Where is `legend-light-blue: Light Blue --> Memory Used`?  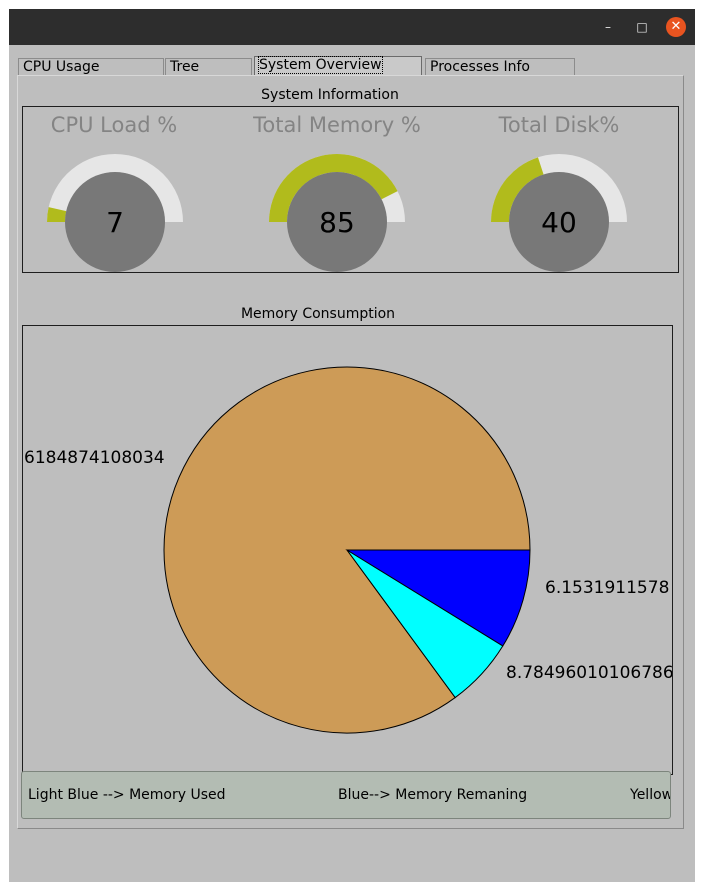
legend-light-blue: Light Blue --> Memory Used is located at coordinates (127, 795).